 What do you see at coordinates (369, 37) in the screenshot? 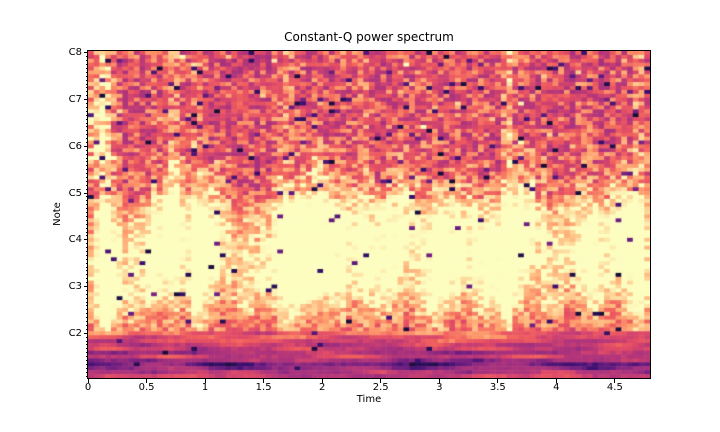
I see `chart-title: Constant-Q power spectrum` at bounding box center [369, 37].